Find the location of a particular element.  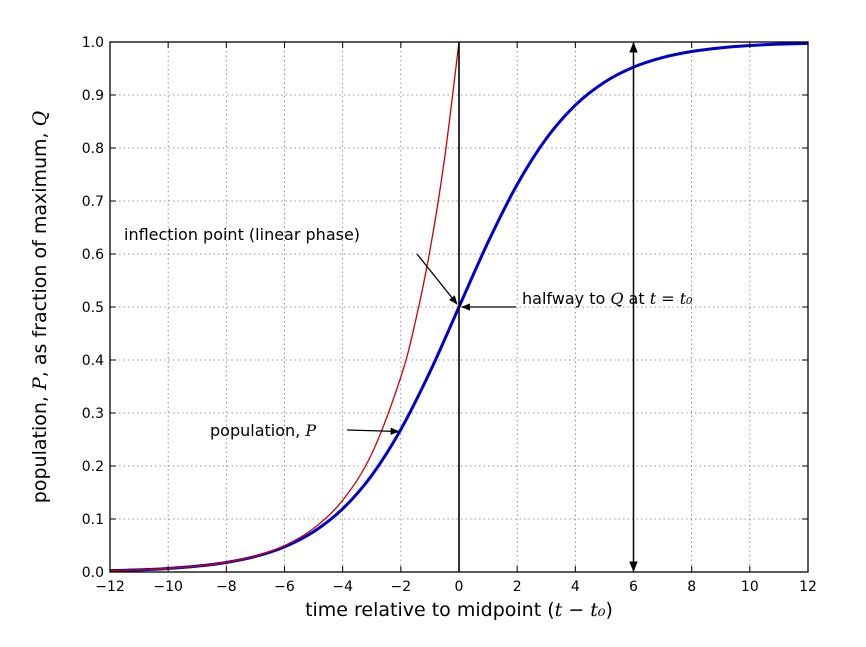

y-tick-label: 0.5 is located at coordinates (93, 308).